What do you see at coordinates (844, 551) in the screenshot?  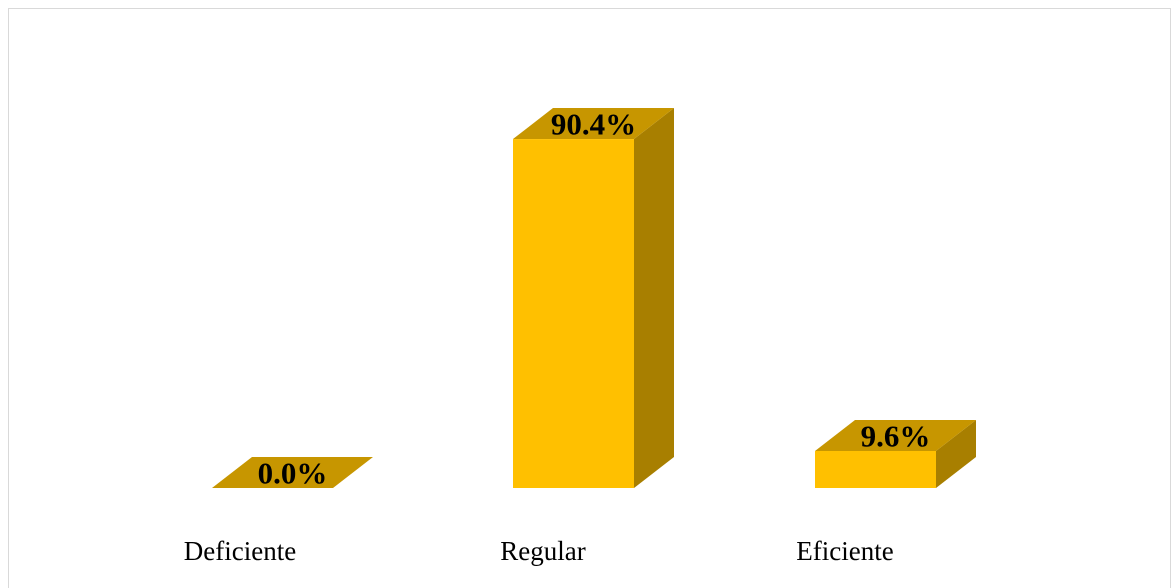 I see `category-label: Eficiente` at bounding box center [844, 551].